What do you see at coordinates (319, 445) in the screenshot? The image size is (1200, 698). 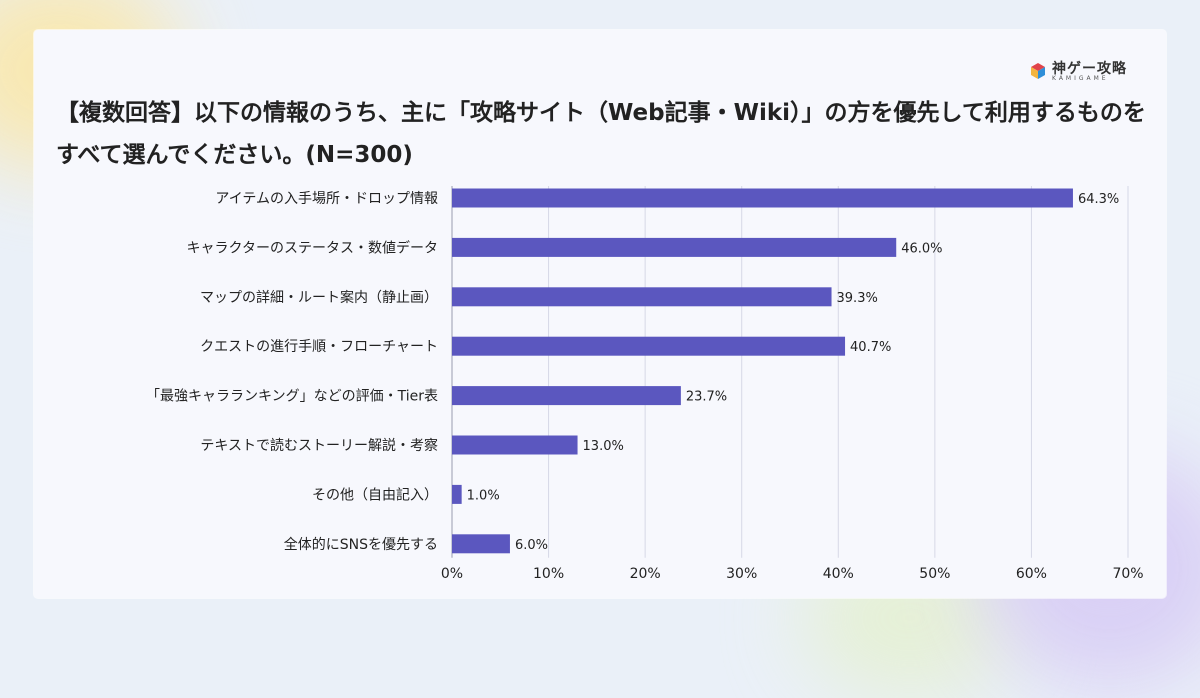 I see `category-label: テキストで読むストーリー解説・考察` at bounding box center [319, 445].